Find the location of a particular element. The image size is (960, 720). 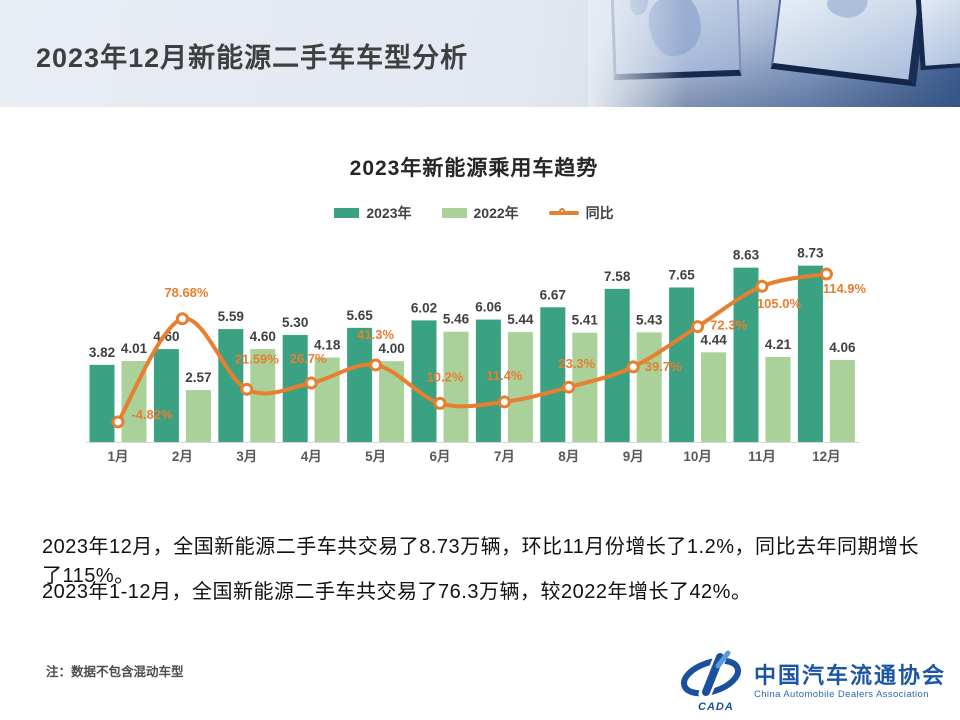

logo-name-en: China Automobile Dealers Association is located at coordinates (841, 695).